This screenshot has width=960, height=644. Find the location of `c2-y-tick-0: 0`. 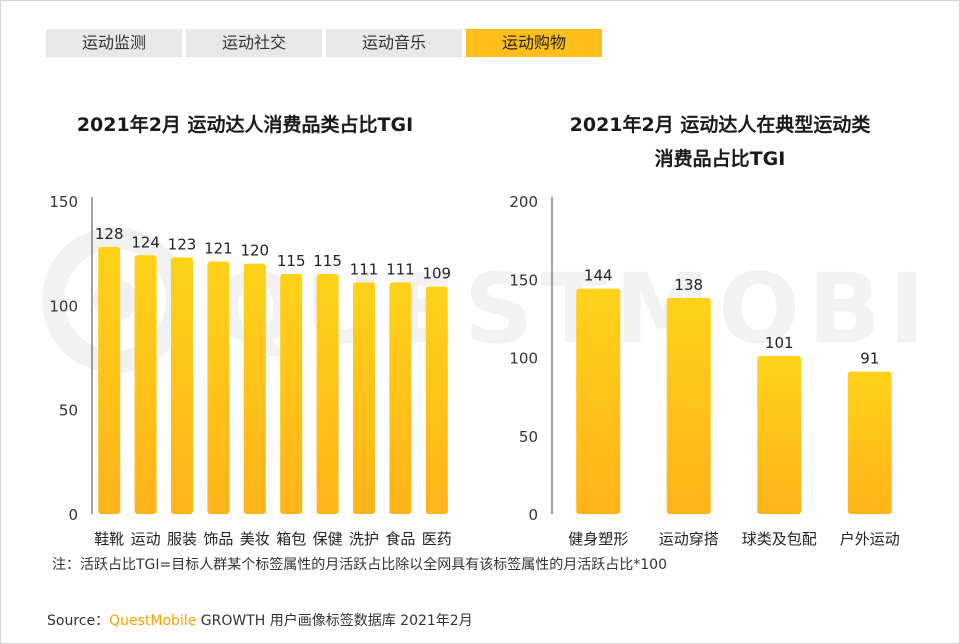

c2-y-tick-0: 0 is located at coordinates (533, 515).